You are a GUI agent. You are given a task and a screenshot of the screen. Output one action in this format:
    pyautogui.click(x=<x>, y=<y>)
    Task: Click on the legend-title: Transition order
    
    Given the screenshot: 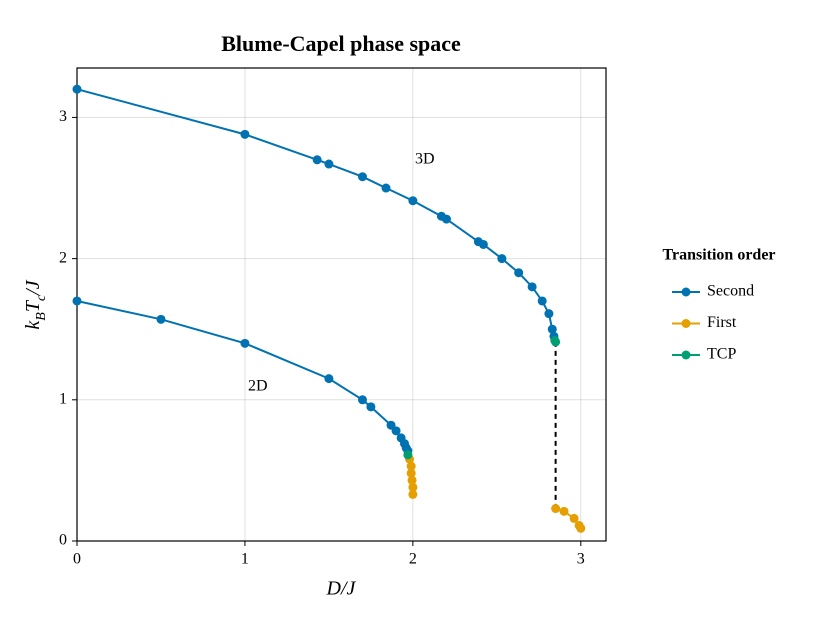 What is the action you would take?
    pyautogui.click(x=718, y=255)
    